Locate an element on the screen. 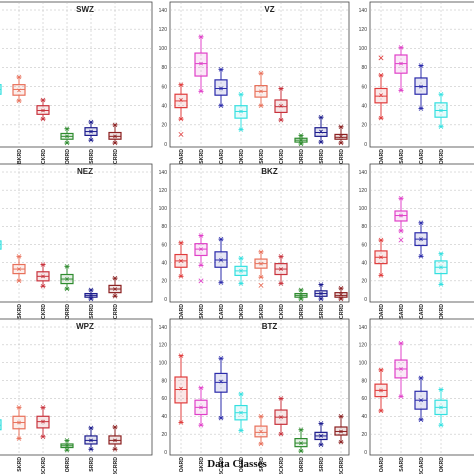 The width and height of the screenshot is (474, 474). x-tick-label: SARD is located at coordinates (402, 311).